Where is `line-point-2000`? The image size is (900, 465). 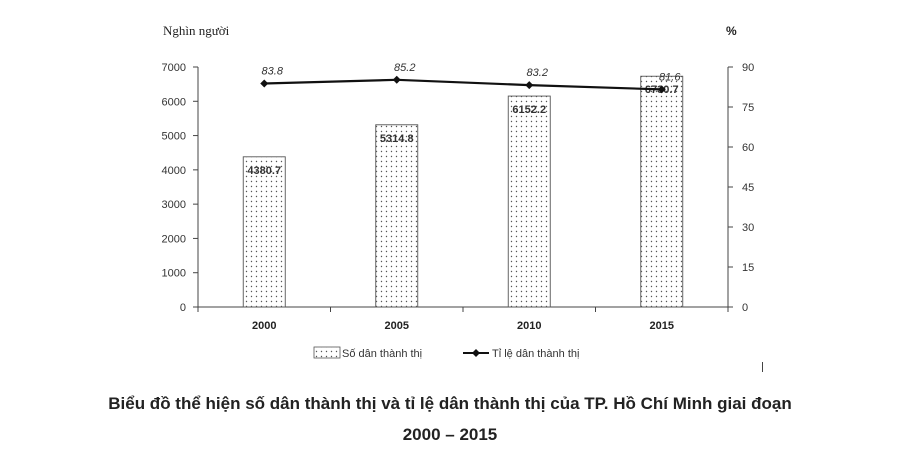
line-point-2000 is located at coordinates (264, 83).